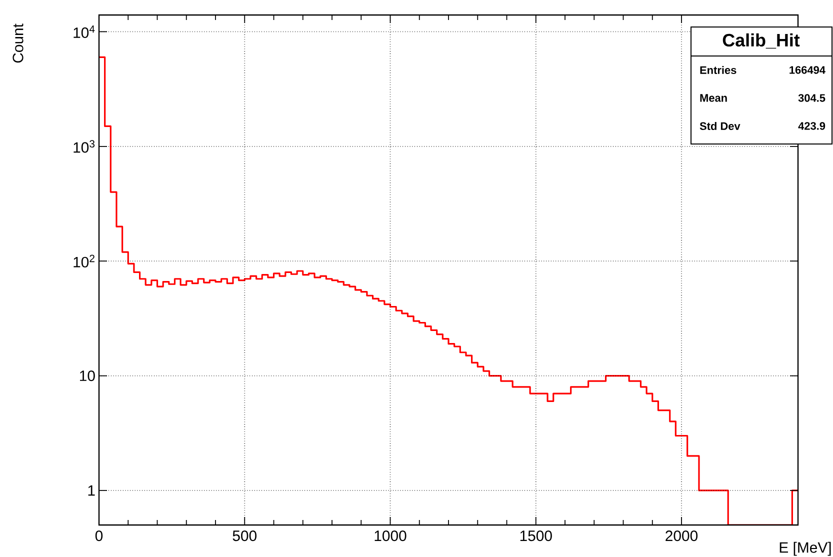 Image resolution: width=833 pixels, height=557 pixels. I want to click on x-tick-label: 1000, so click(390, 536).